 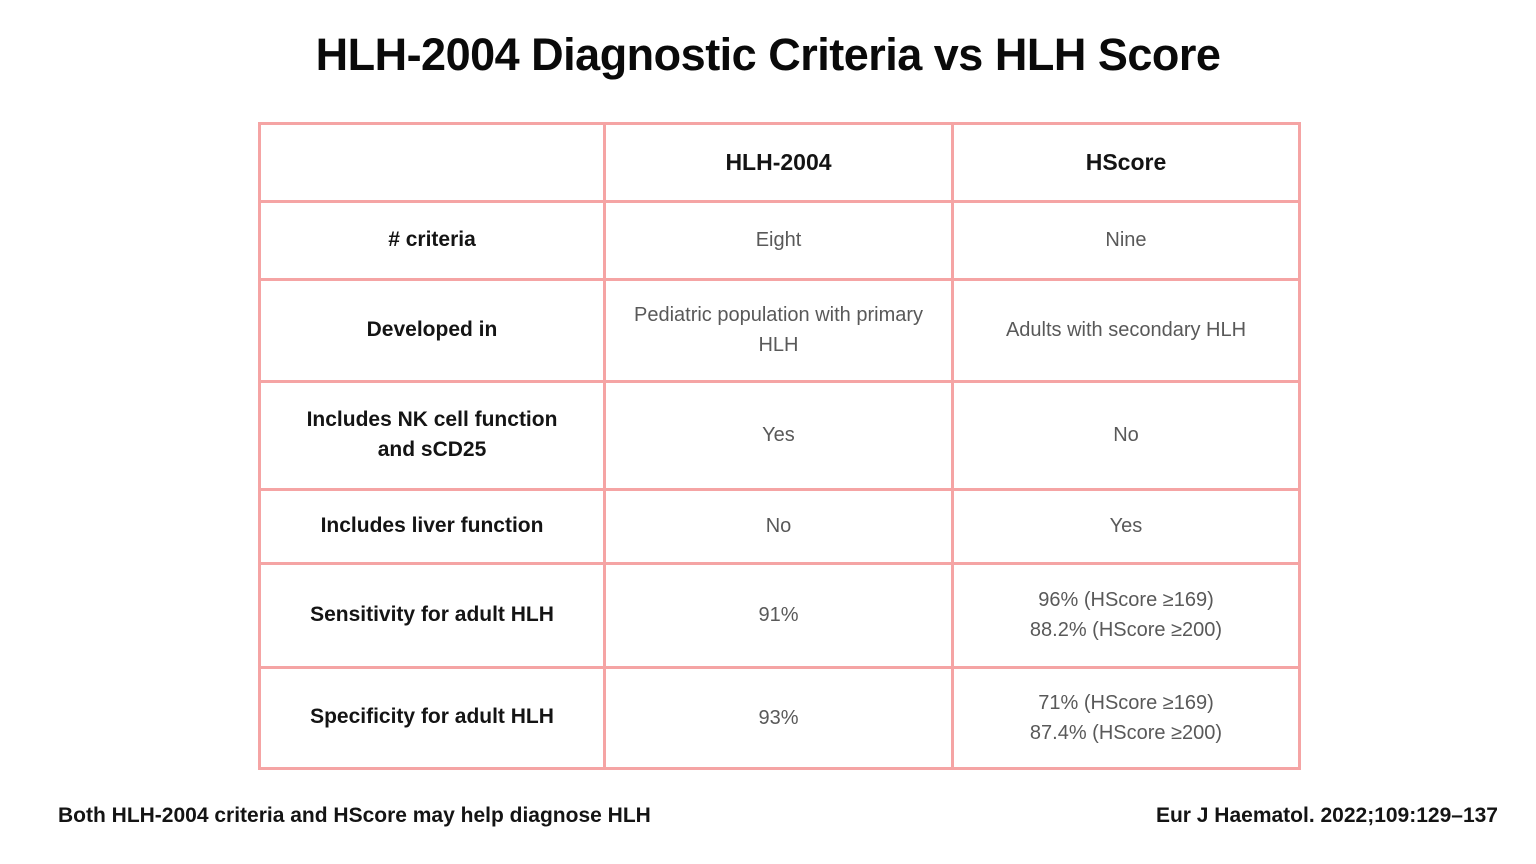 I want to click on table-cell-hscore: No, so click(x=1126, y=435).